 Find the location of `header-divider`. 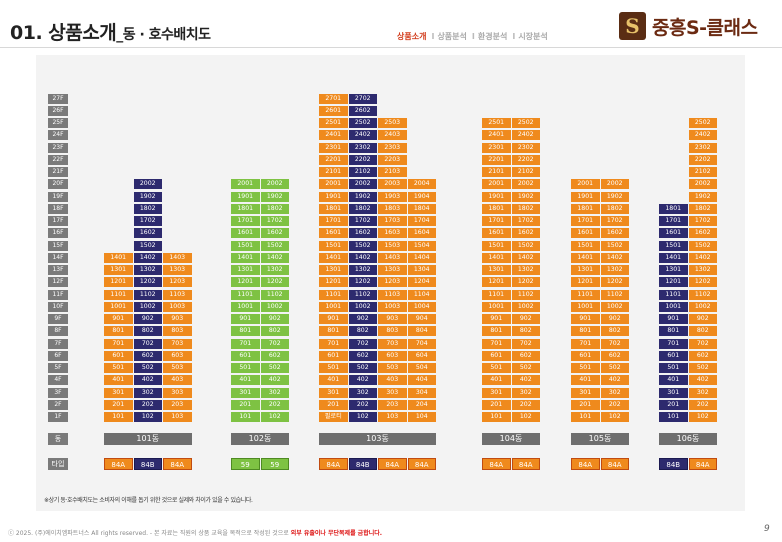

header-divider is located at coordinates (391, 47).